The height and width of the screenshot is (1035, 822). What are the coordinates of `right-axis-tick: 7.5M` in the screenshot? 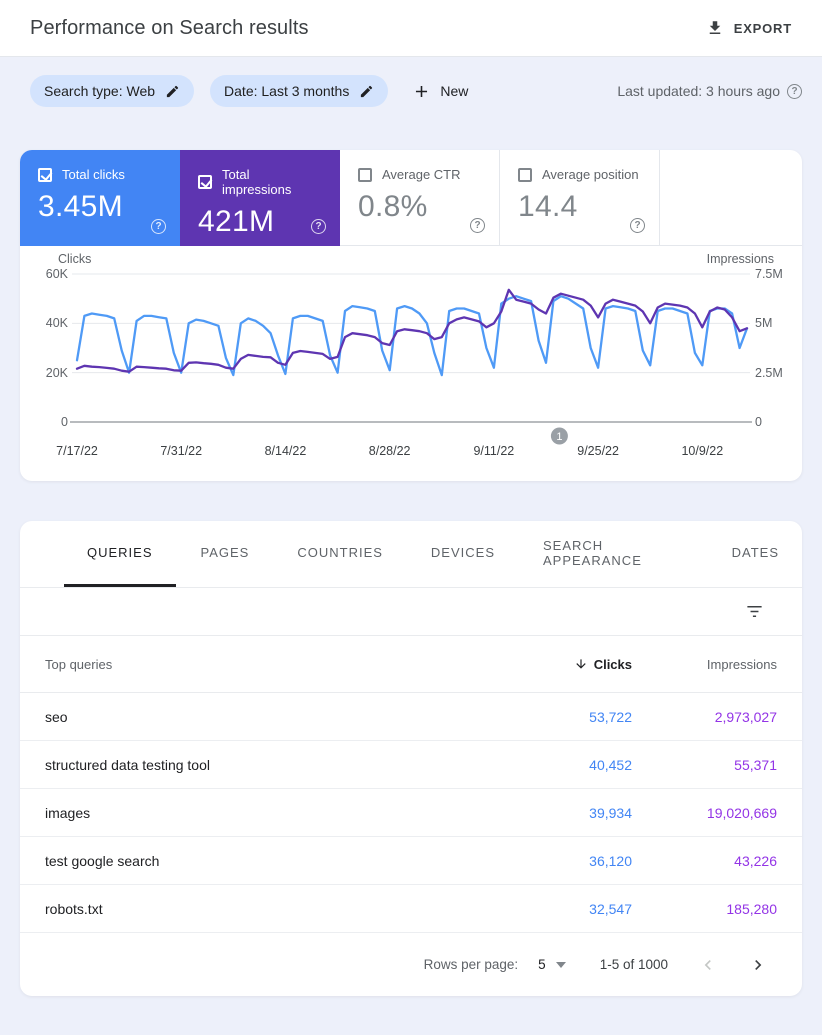 It's located at (769, 274).